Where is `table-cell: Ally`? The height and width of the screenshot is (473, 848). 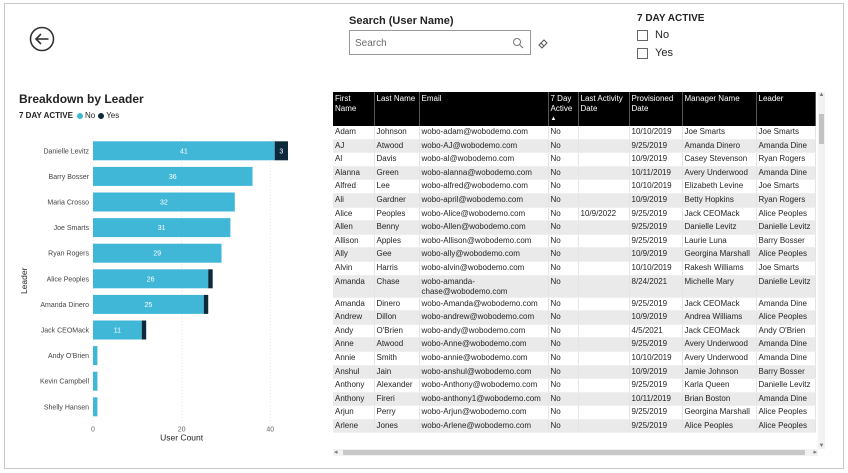
table-cell: Ally is located at coordinates (354, 254).